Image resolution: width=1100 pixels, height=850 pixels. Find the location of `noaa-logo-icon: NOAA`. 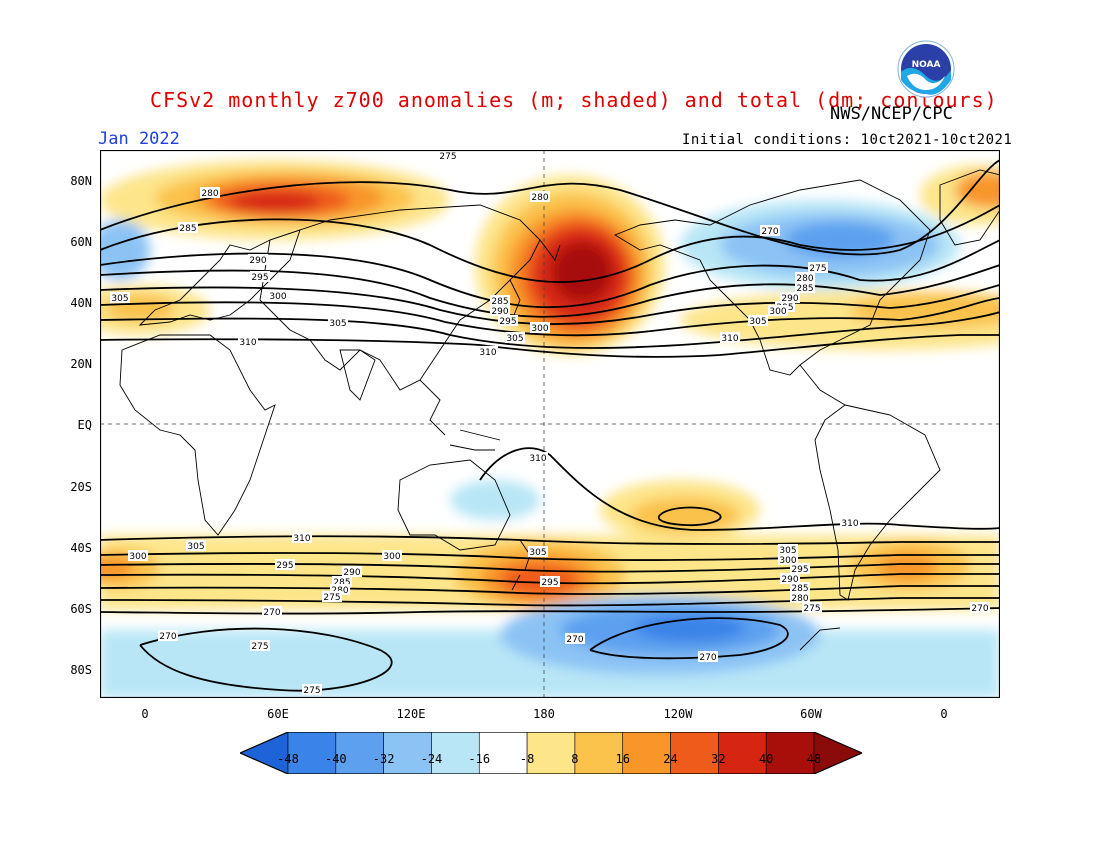

noaa-logo-icon: NOAA is located at coordinates (926, 69).